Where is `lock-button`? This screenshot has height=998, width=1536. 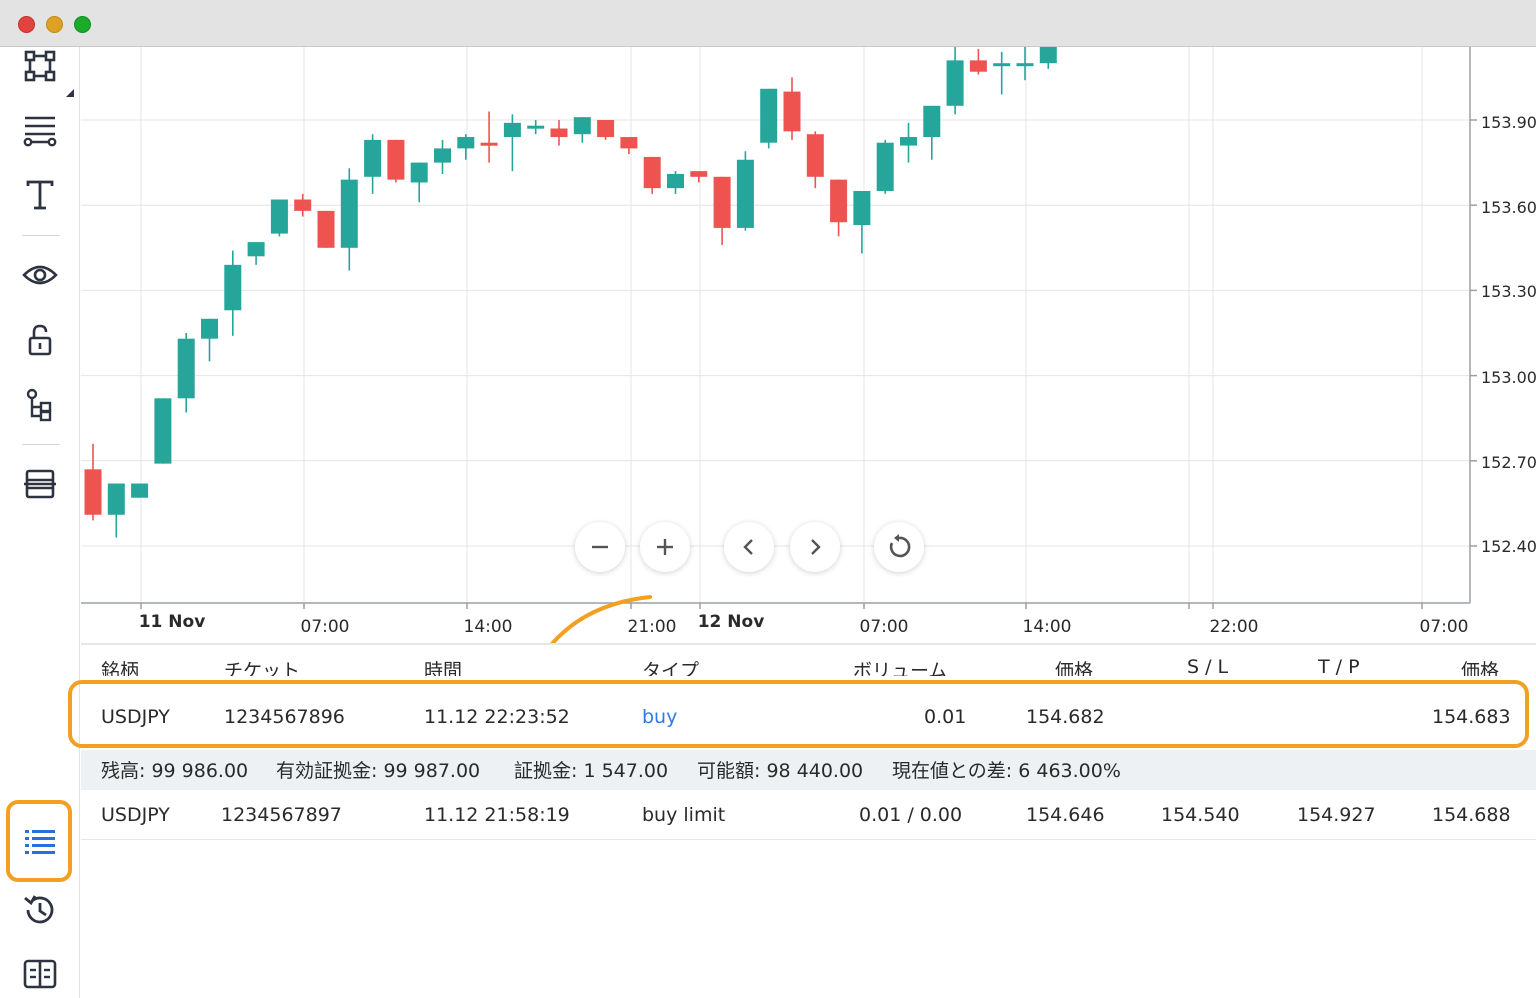
lock-button is located at coordinates (40, 340).